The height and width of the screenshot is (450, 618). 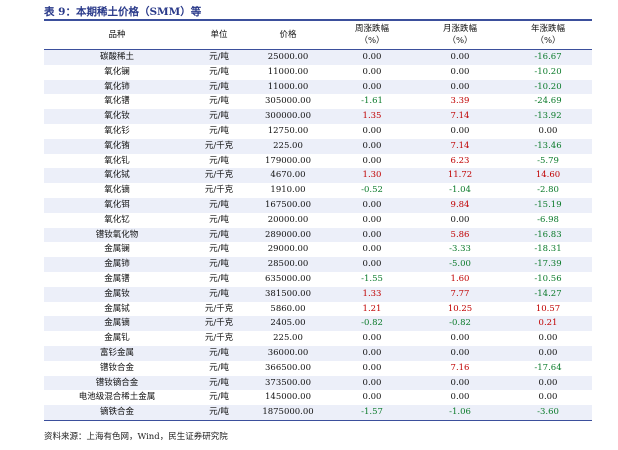 I want to click on table-row: 碳酸稀土 元/吨 25000.00 0.00 0.00 -16.67, so click(x=318, y=57).